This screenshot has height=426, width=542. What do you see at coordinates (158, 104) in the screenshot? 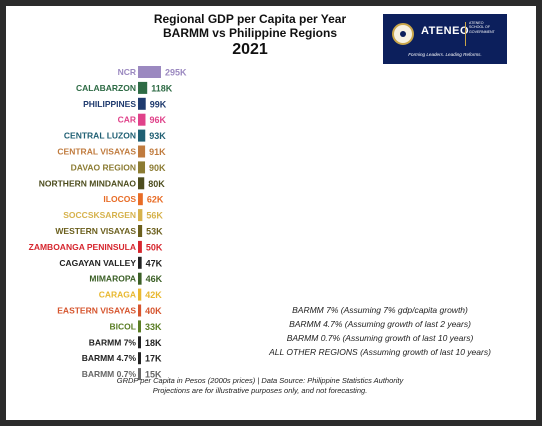
I see `value-label: 99K` at bounding box center [158, 104].